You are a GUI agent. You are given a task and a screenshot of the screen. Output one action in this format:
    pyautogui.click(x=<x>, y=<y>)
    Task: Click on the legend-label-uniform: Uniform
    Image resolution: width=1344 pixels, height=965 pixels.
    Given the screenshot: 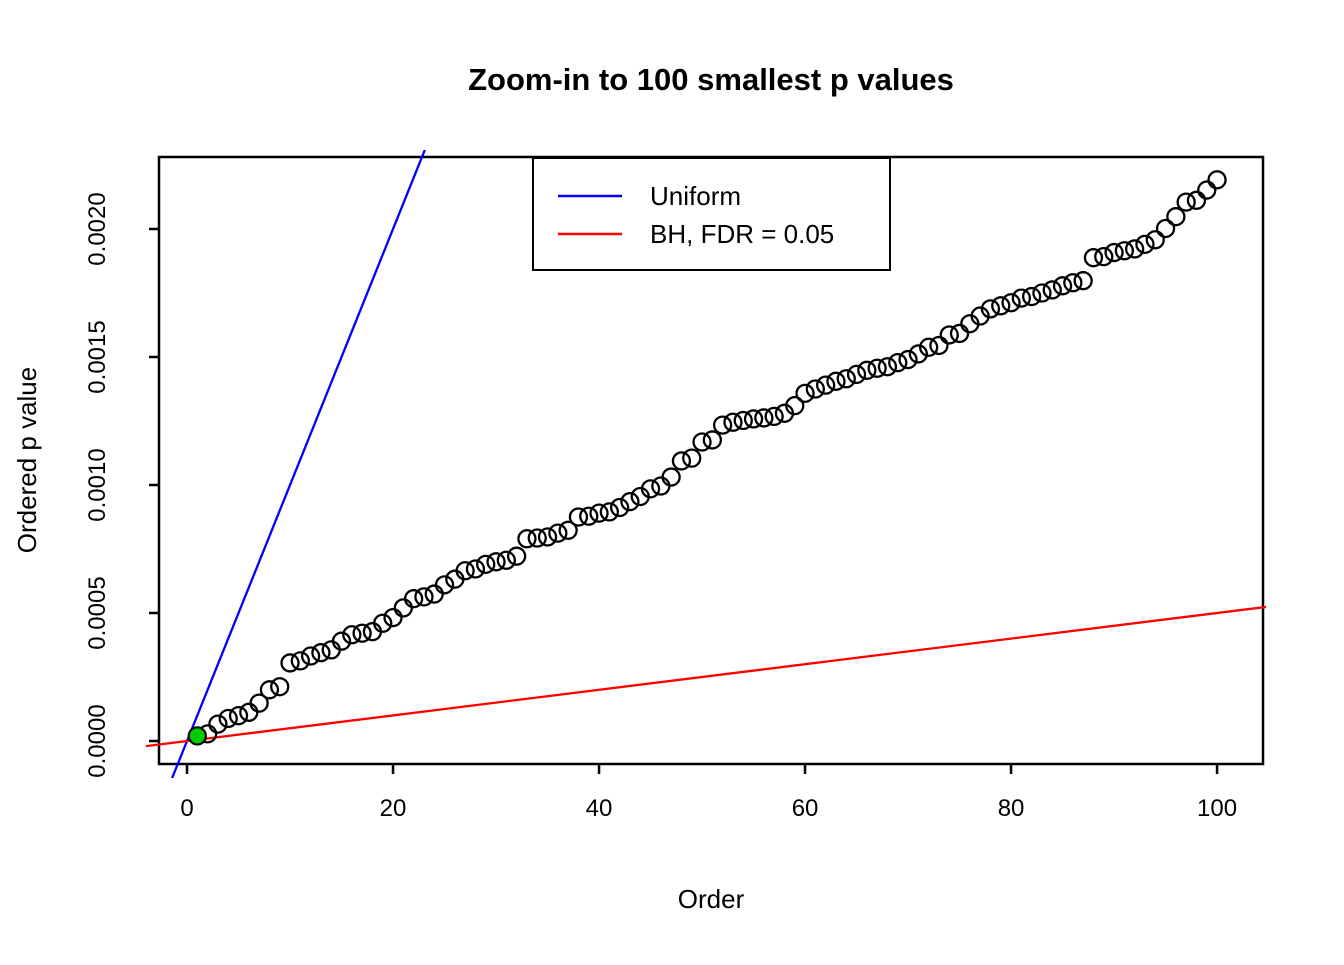 What is the action you would take?
    pyautogui.click(x=695, y=196)
    